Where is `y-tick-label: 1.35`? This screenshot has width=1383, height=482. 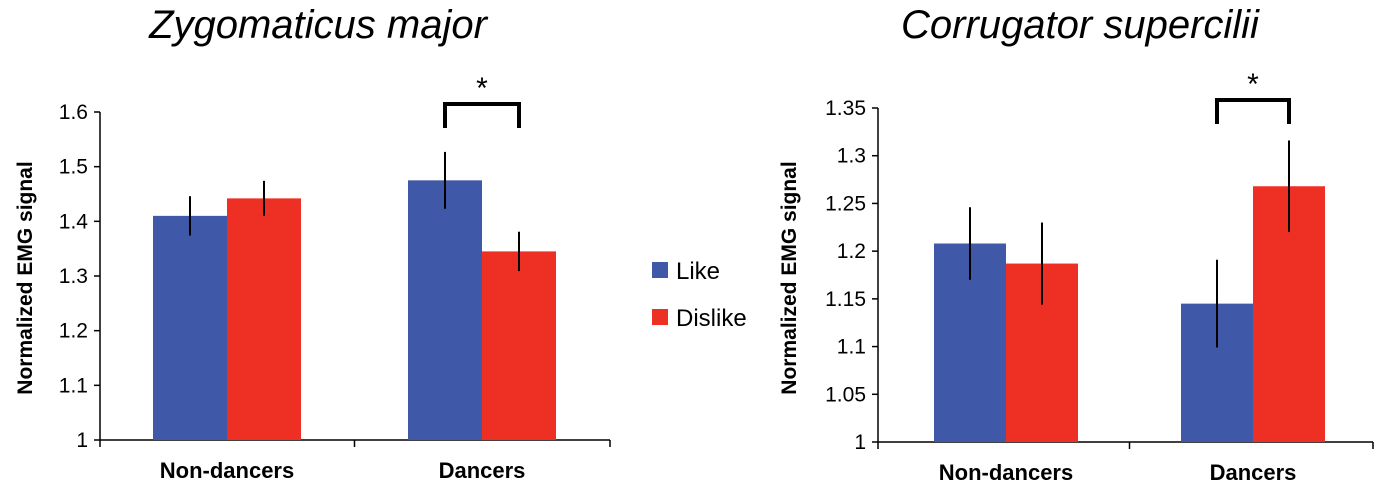 y-tick-label: 1.35 is located at coordinates (845, 108).